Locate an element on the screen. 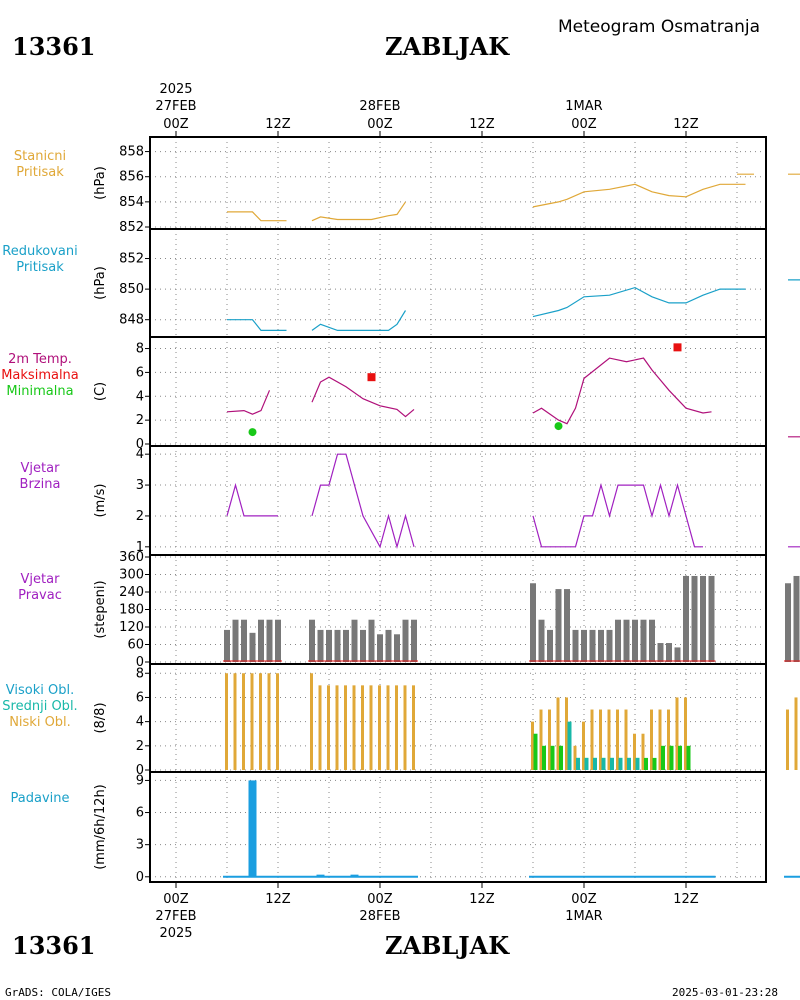  footer-credit: GrADS: COLA/IGES is located at coordinates (58, 992).